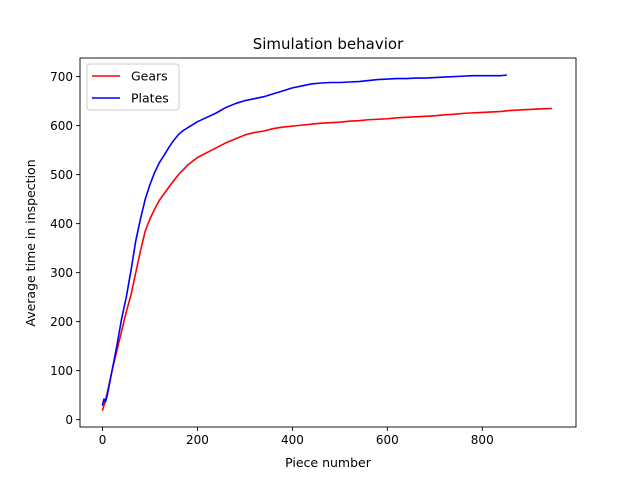  I want to click on x-tick-label: 400, so click(292, 440).